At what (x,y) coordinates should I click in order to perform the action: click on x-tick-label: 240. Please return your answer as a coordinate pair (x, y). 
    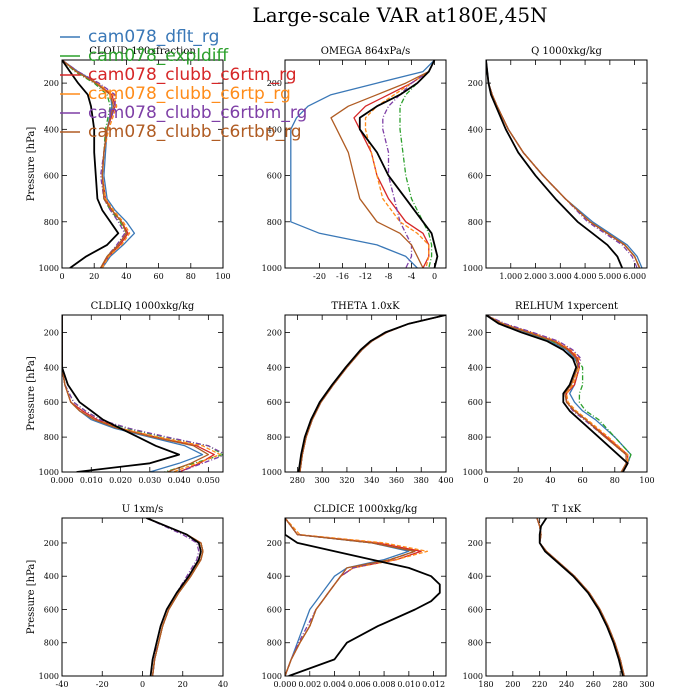
    Looking at the image, I should click on (566, 684).